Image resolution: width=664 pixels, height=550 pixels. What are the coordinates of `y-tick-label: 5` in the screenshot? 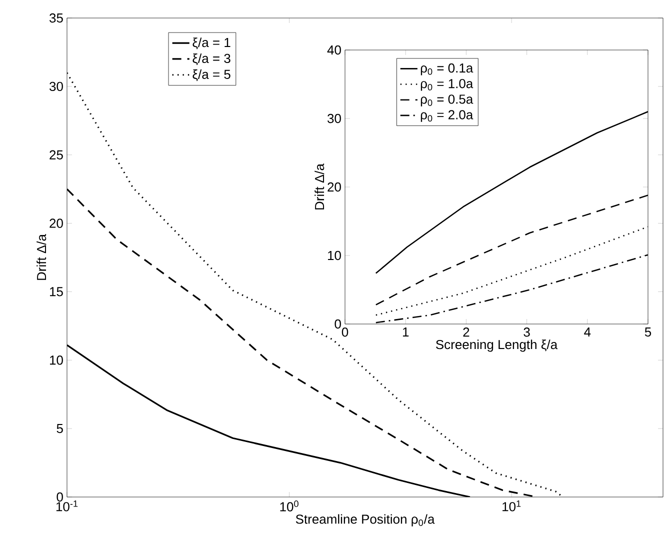 It's located at (59, 429).